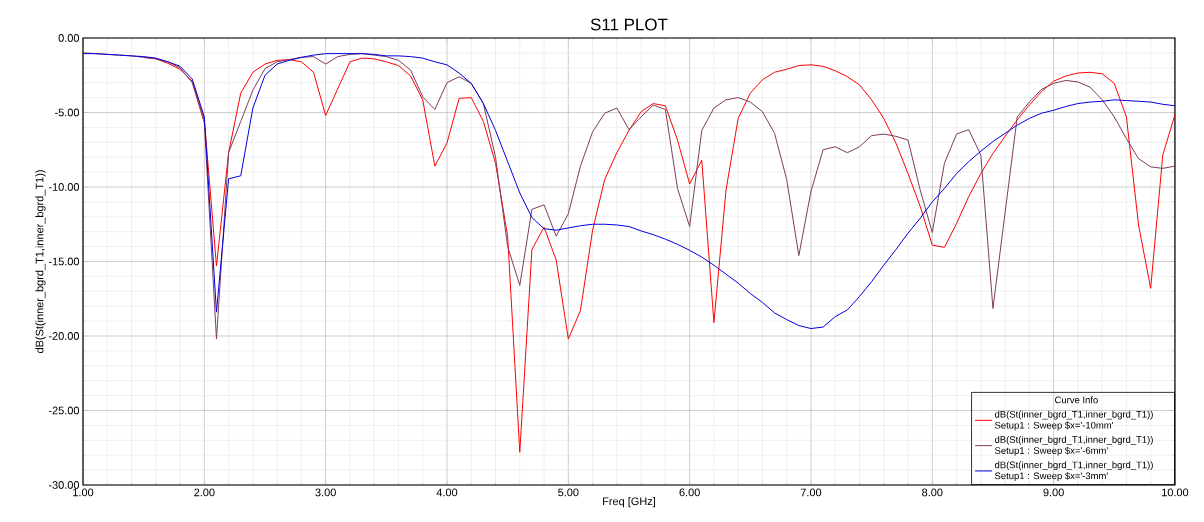  Describe the element at coordinates (64, 261) in the screenshot. I see `y-tick-label: -15.00` at that location.